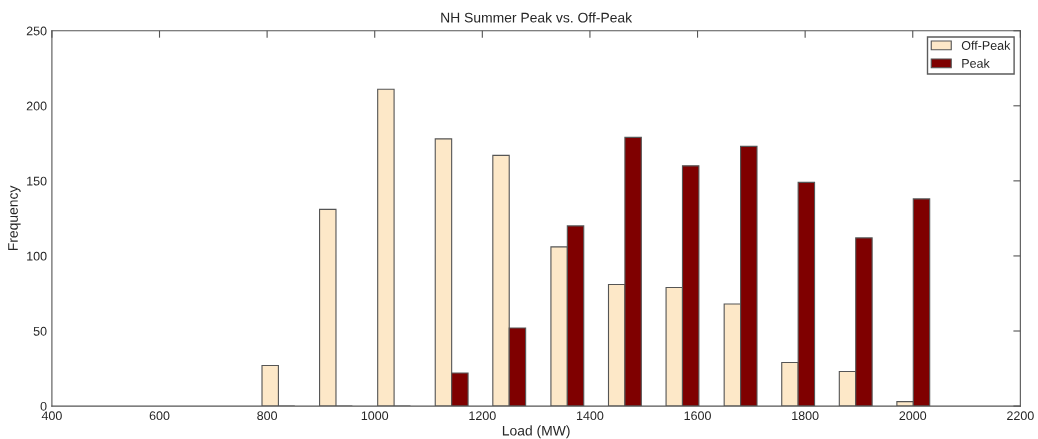 The image size is (1038, 439). Describe the element at coordinates (697, 416) in the screenshot. I see `x-tick-label: 1600` at that location.